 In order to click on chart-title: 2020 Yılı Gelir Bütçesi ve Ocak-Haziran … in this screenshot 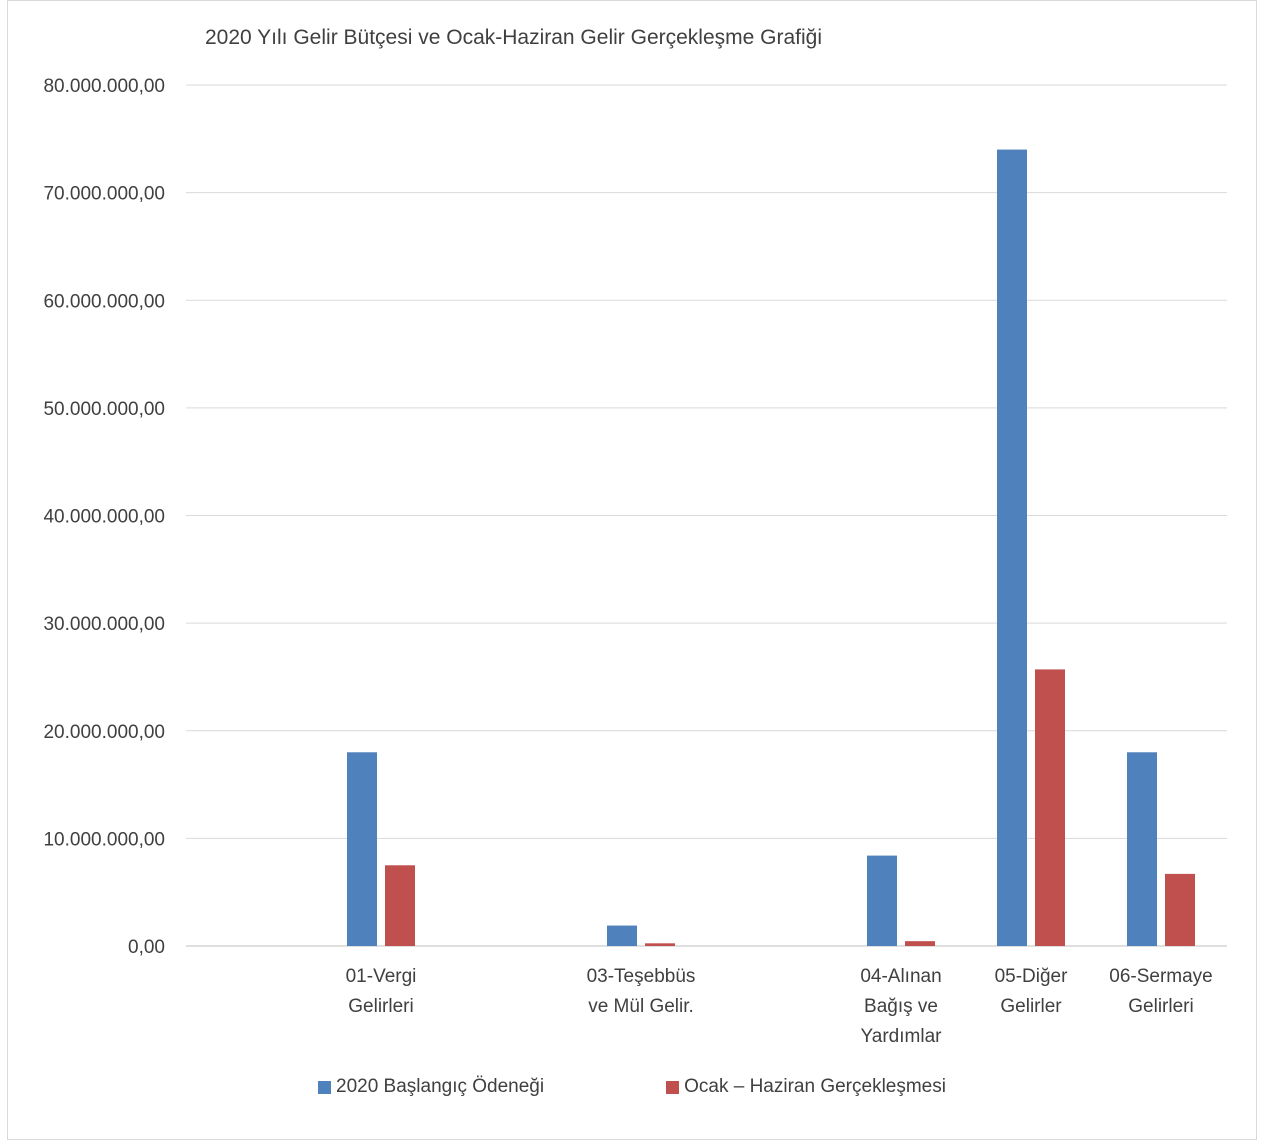, I will do `click(513, 37)`.